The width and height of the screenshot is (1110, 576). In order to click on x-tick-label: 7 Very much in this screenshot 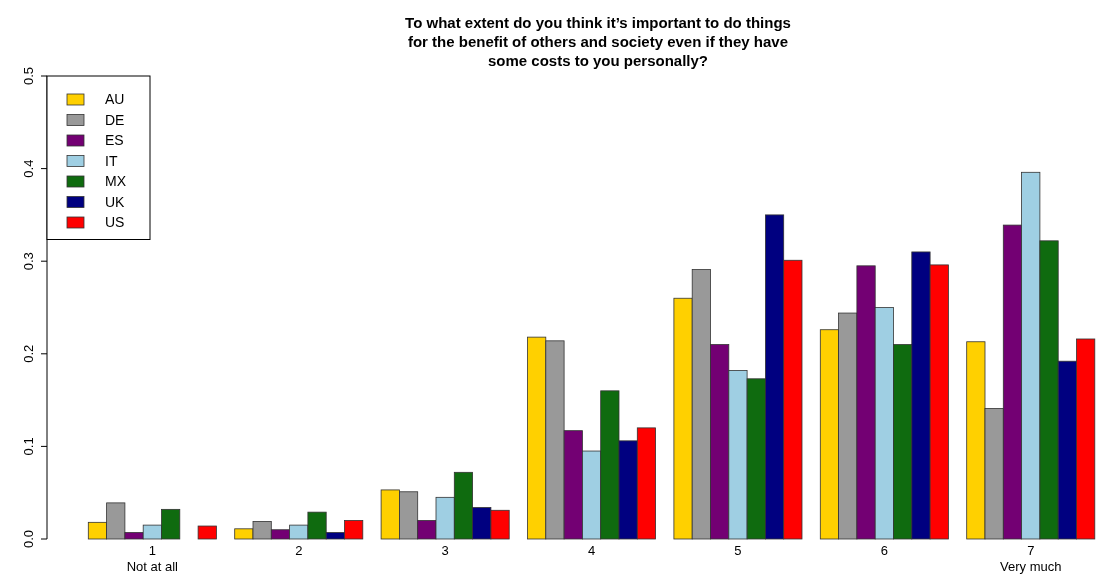, I will do `click(1031, 558)`.